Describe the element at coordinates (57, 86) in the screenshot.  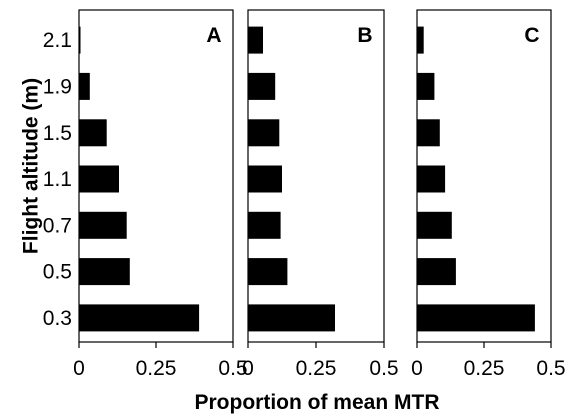
I see `y-tick-label: 1.9` at that location.